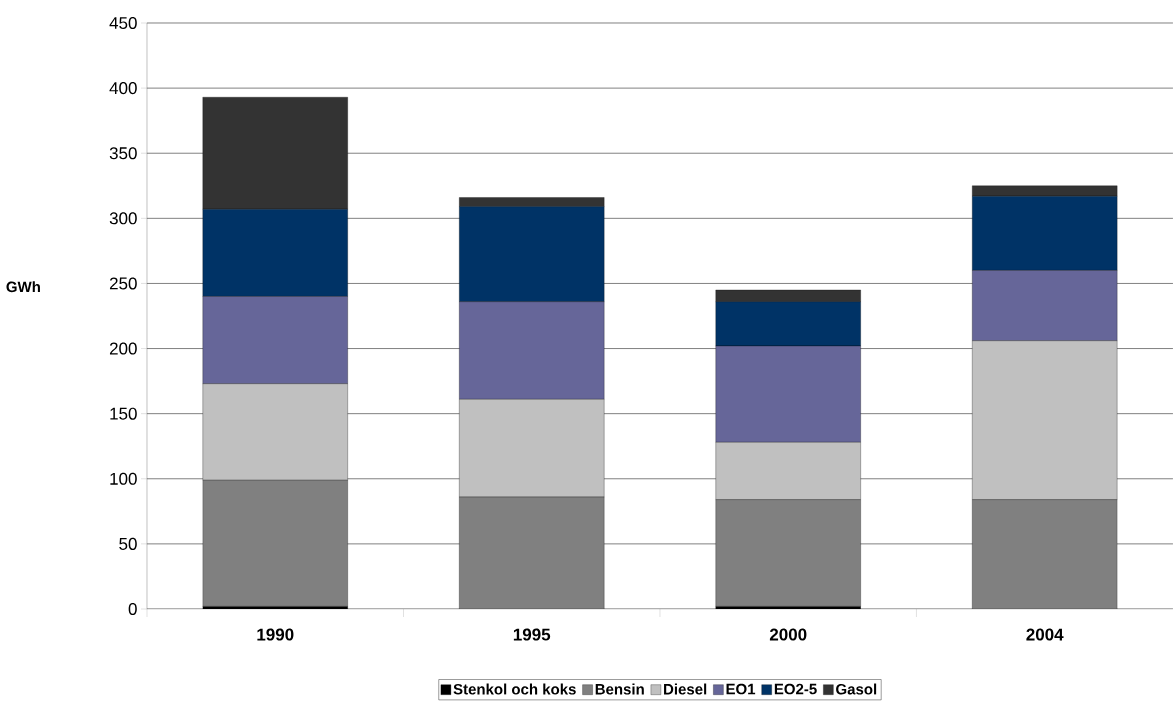 The image size is (1173, 718). What do you see at coordinates (128, 543) in the screenshot?
I see `y-tick-label: 50` at bounding box center [128, 543].